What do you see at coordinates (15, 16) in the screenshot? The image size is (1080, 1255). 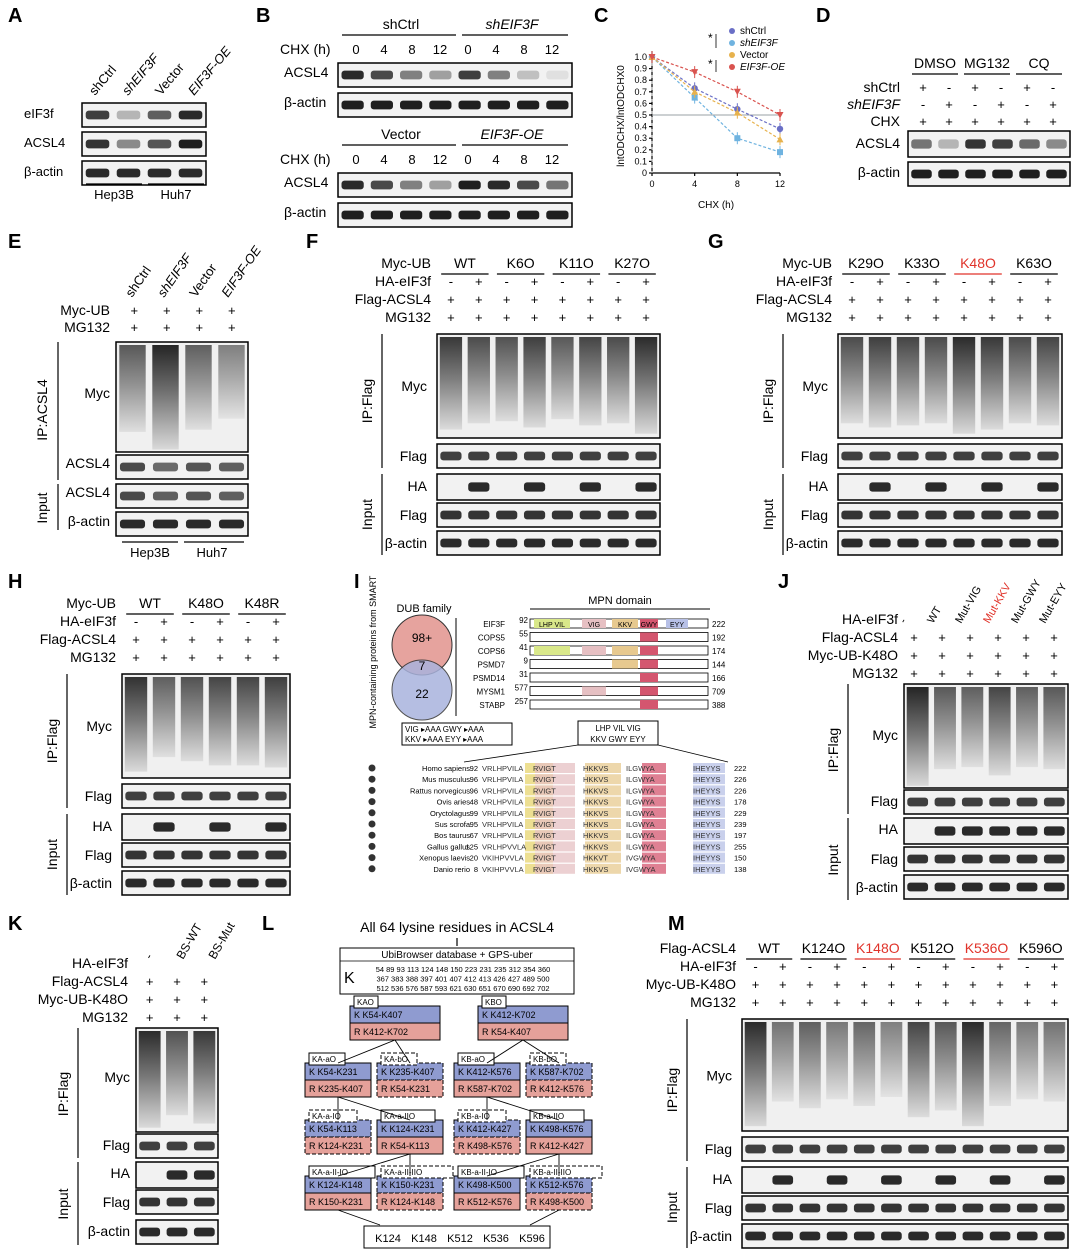 I see `panel-a-letter: A` at bounding box center [15, 16].